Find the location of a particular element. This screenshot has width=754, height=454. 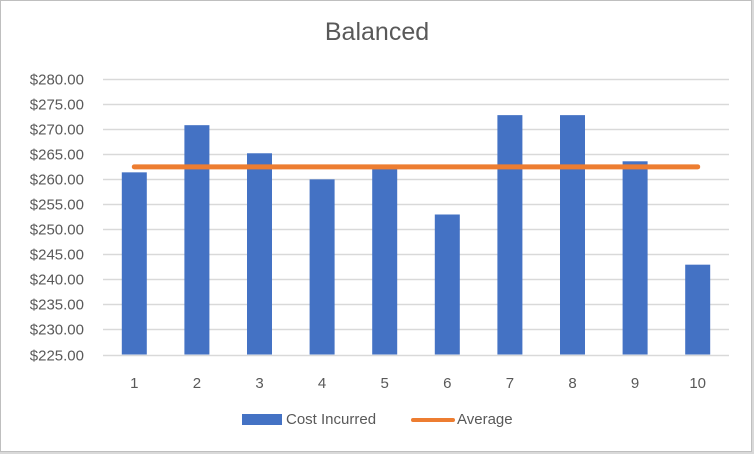

x-tick-label: 1 is located at coordinates (134, 383).